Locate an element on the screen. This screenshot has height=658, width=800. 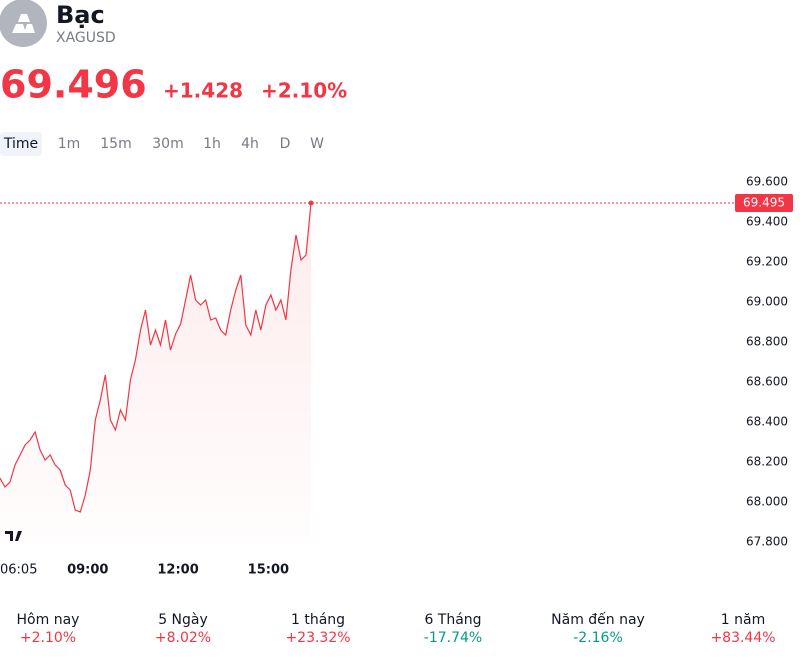
timeframe-tab: D is located at coordinates (285, 144).